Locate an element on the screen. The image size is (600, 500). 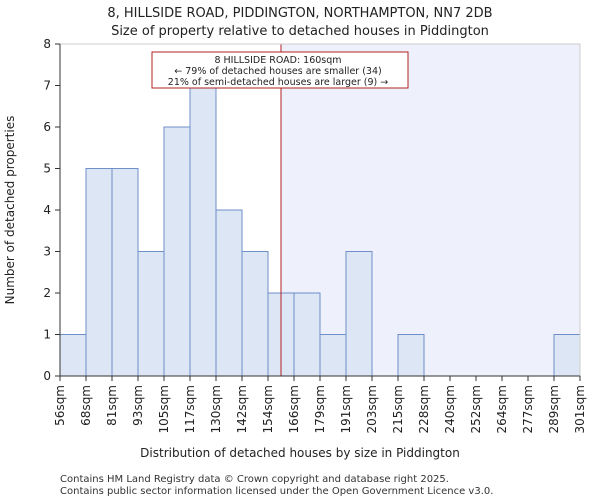
y-tick-label: 7 is located at coordinates (47, 86).